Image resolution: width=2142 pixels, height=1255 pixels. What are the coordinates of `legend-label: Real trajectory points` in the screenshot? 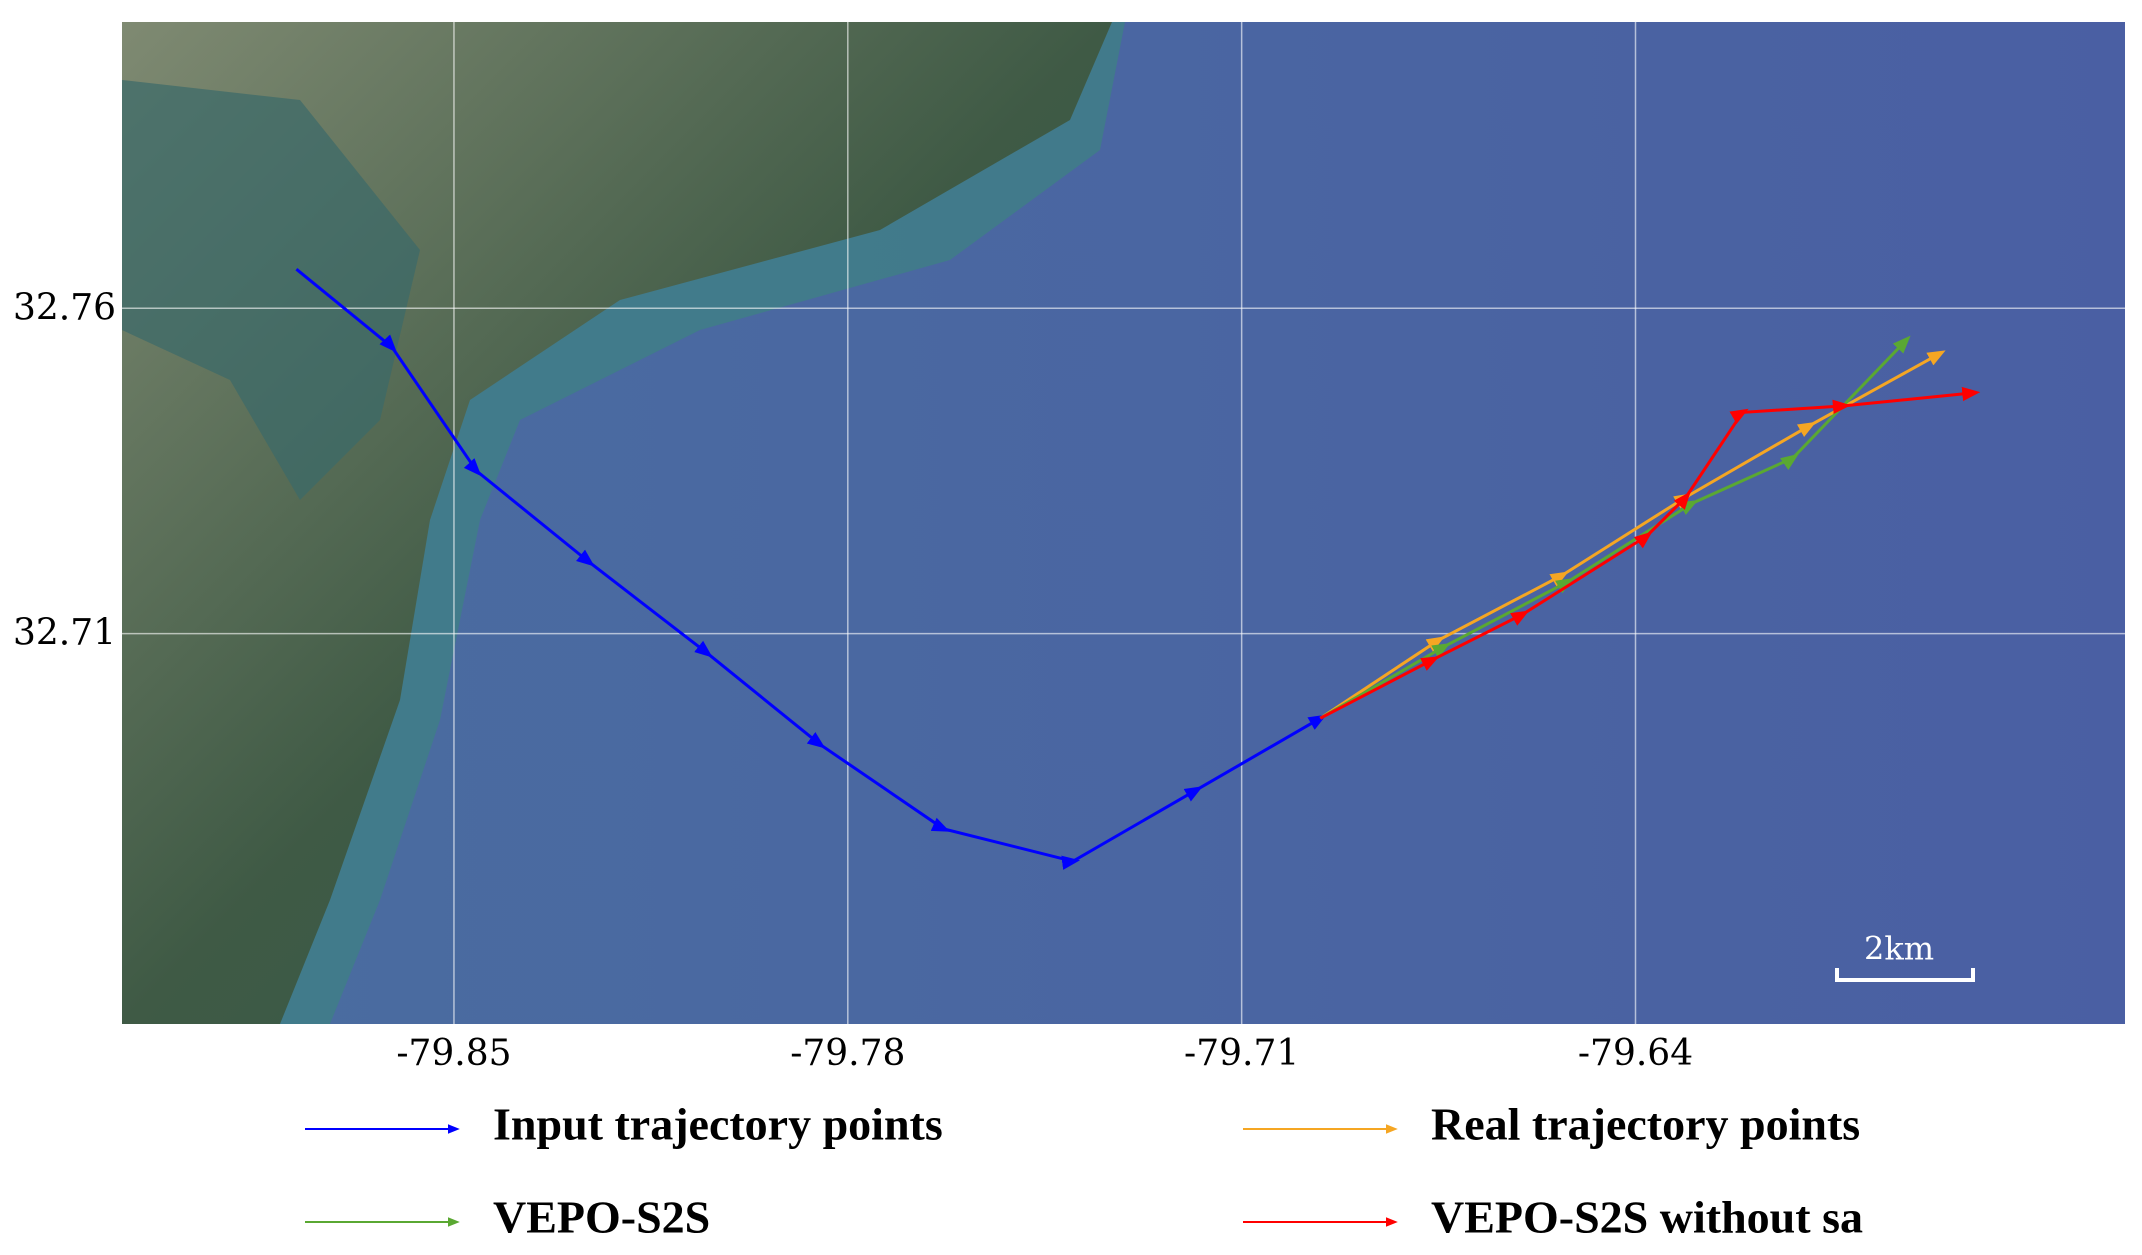 It's located at (1645, 1124).